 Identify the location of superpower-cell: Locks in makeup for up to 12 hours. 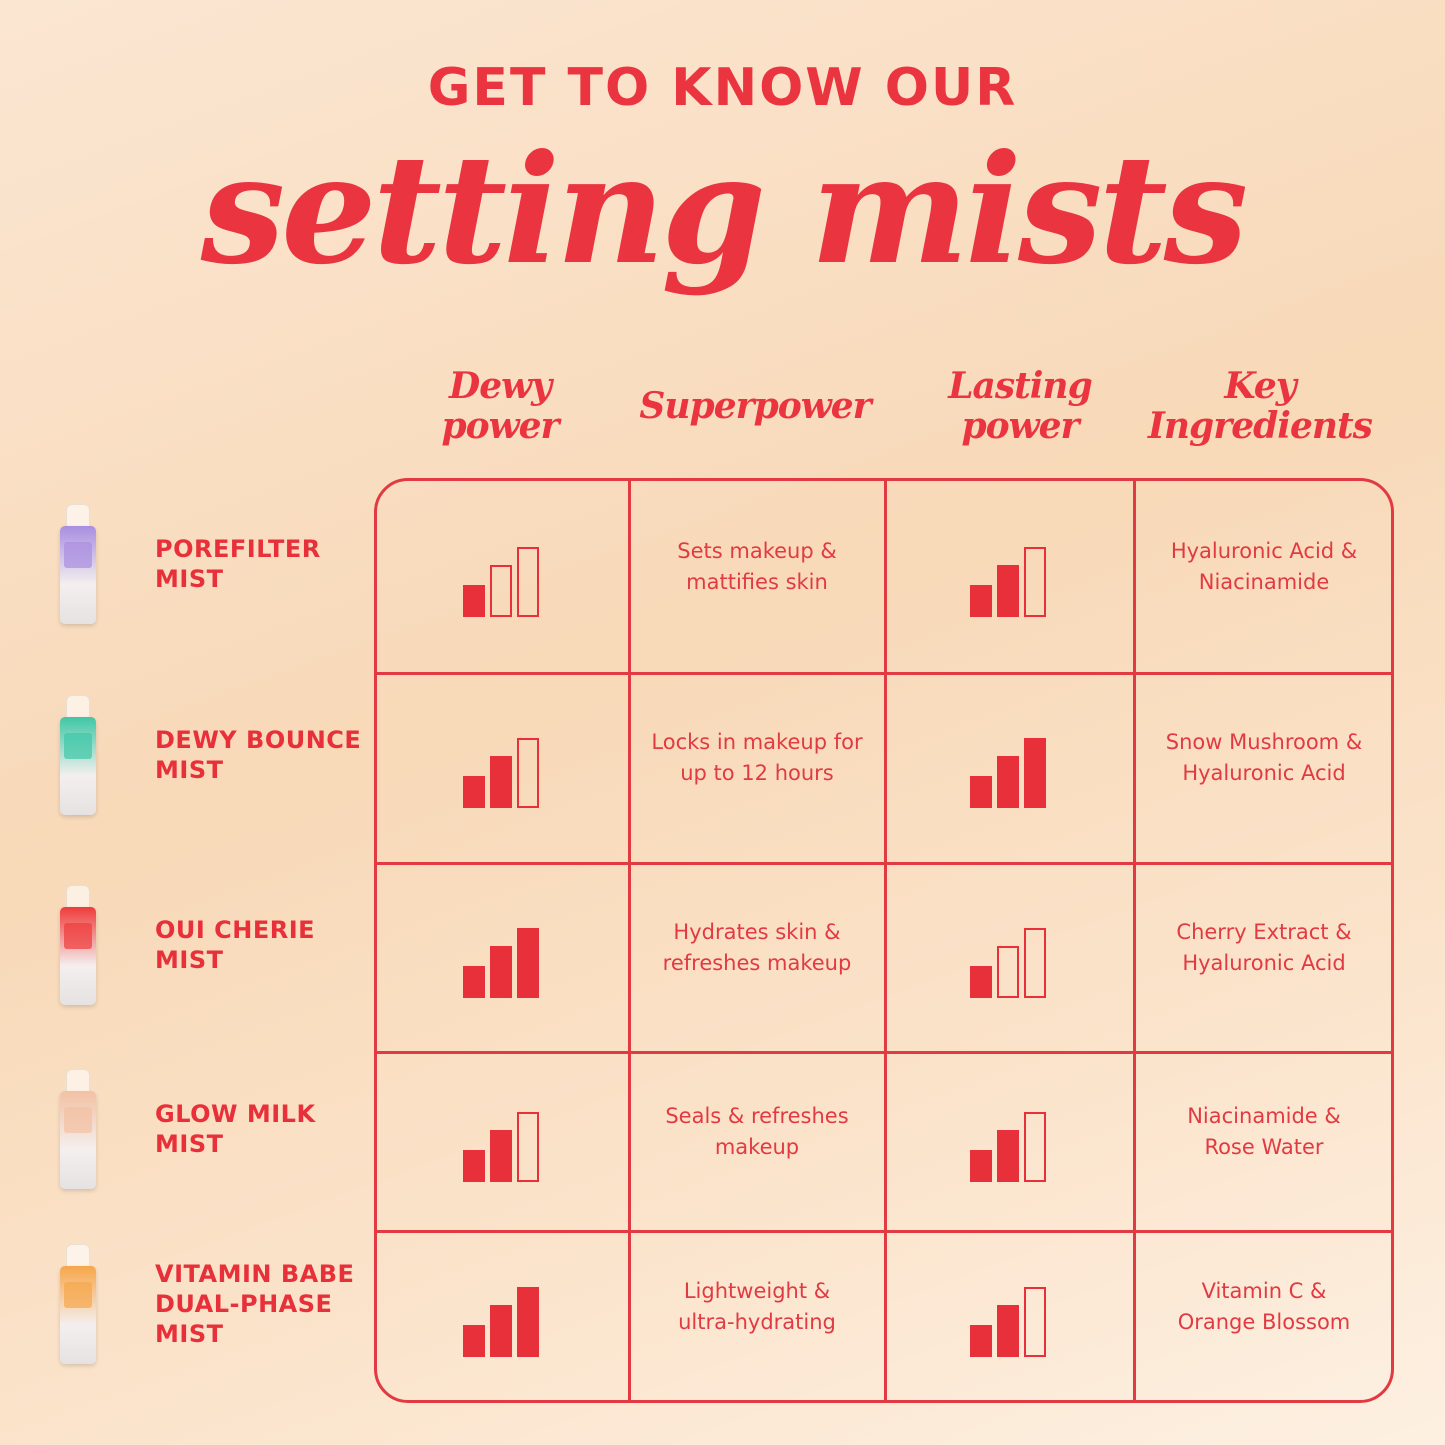
(757, 758).